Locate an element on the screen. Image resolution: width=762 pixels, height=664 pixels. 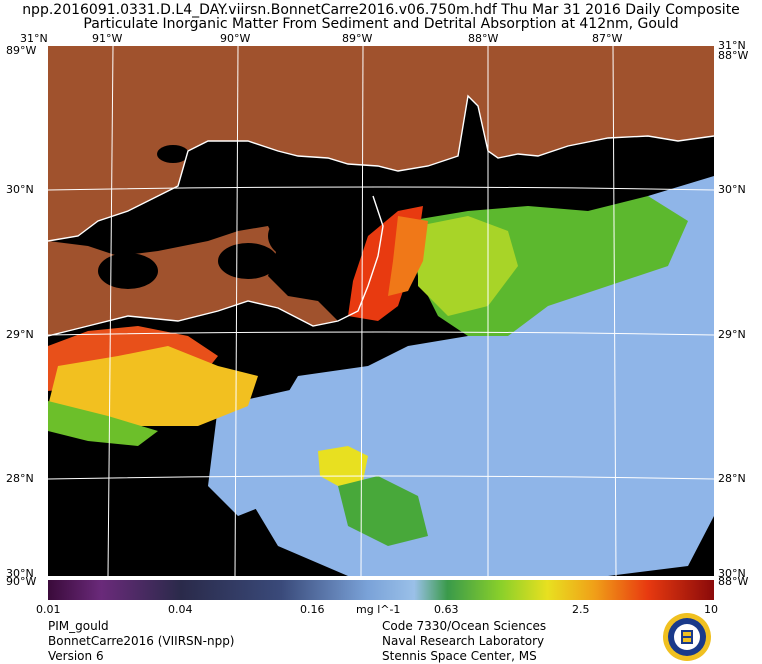
colorbar-tick: 2.5 is located at coordinates (581, 609).